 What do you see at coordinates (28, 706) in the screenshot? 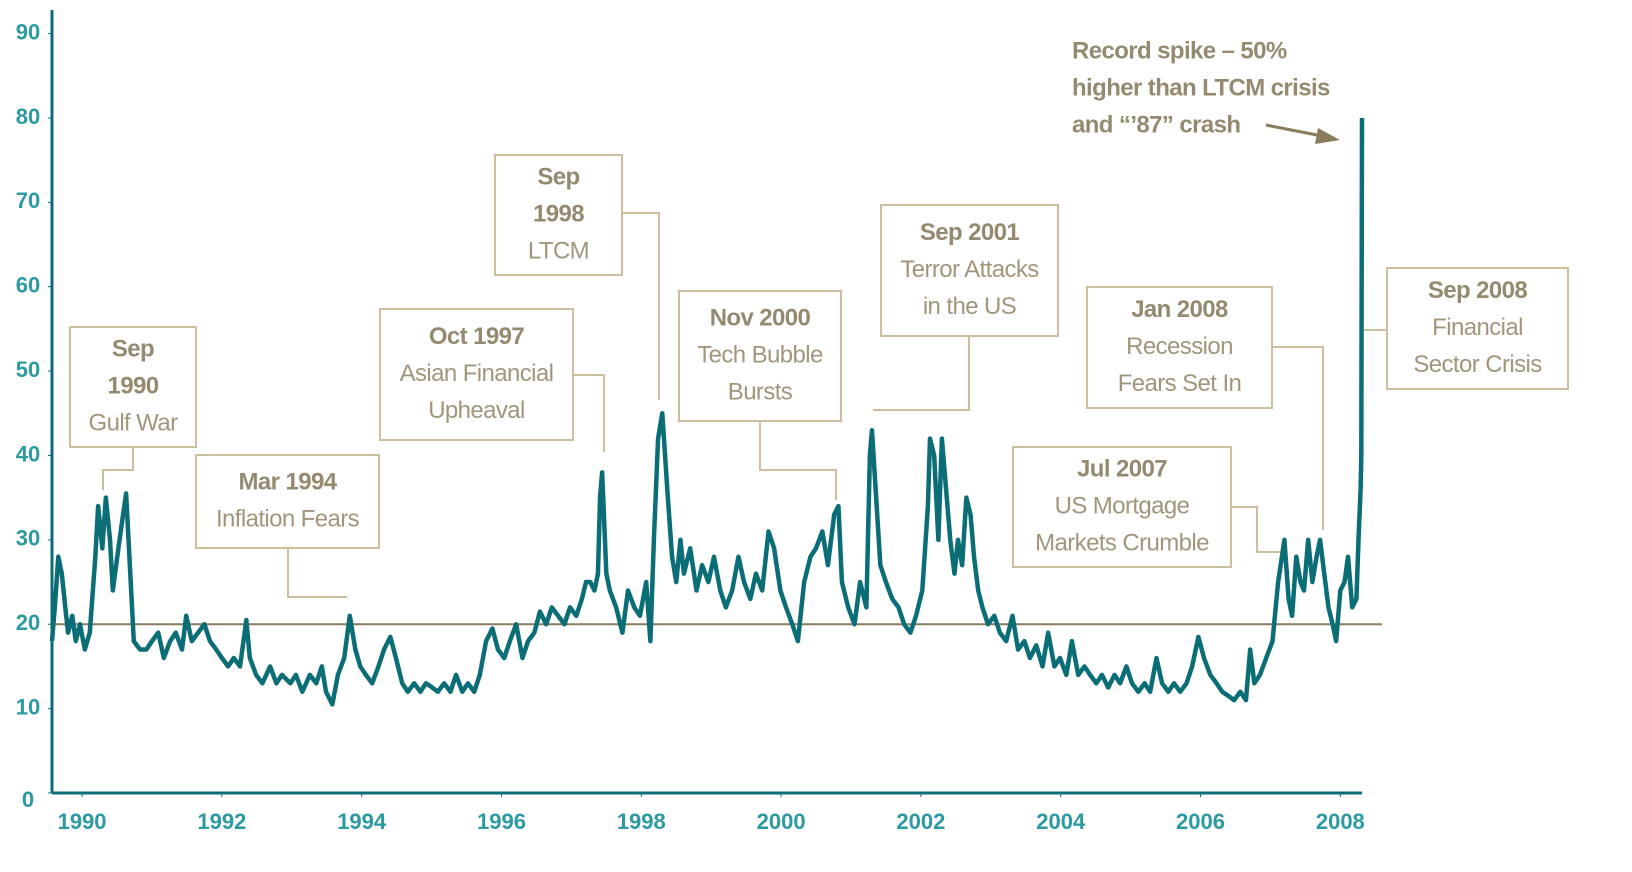
I see `y-tick-label: 10` at bounding box center [28, 706].